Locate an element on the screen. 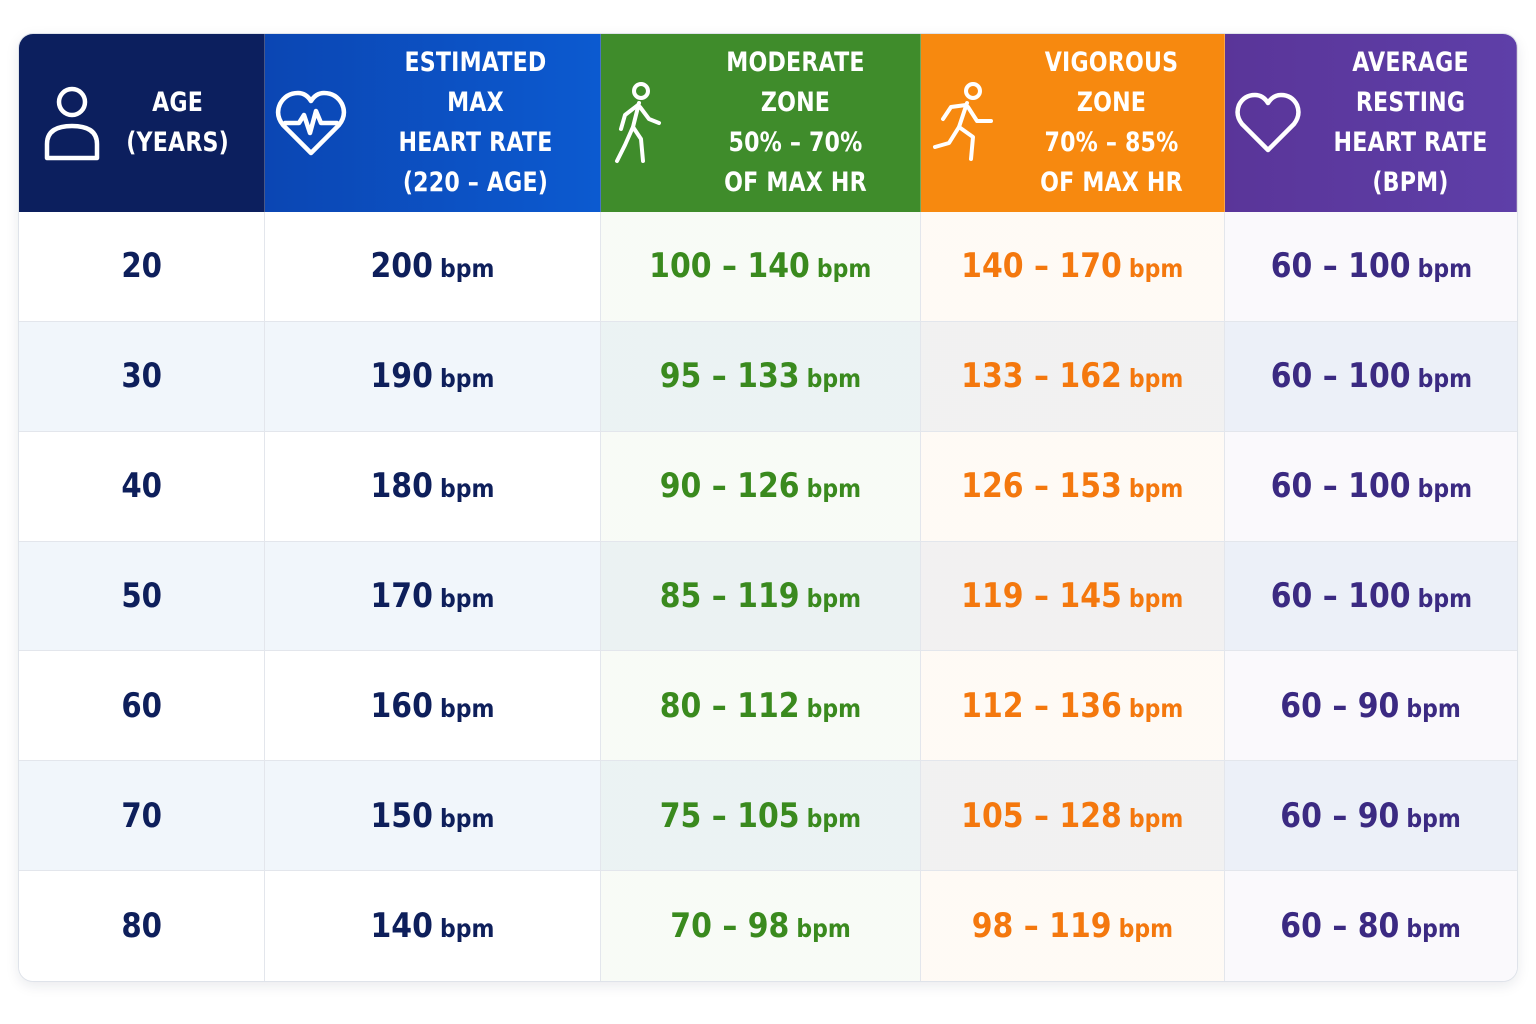  cell-vigorous: 119 – 145 bpm is located at coordinates (1073, 596).